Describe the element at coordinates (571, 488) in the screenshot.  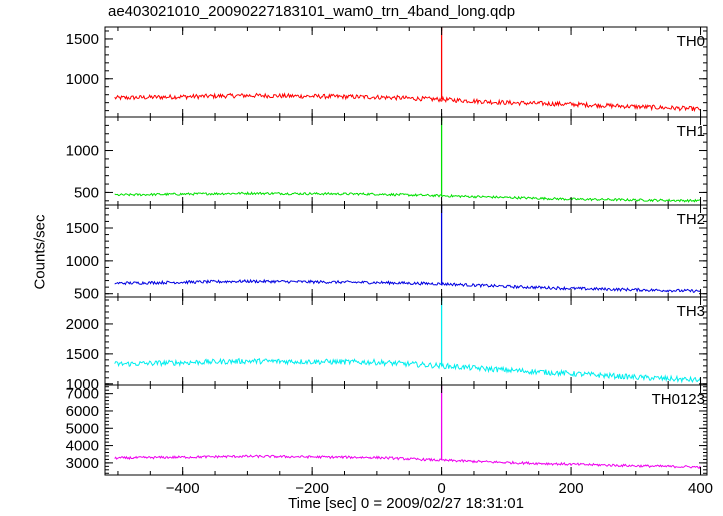
I see `x-tick-label: 200` at that location.